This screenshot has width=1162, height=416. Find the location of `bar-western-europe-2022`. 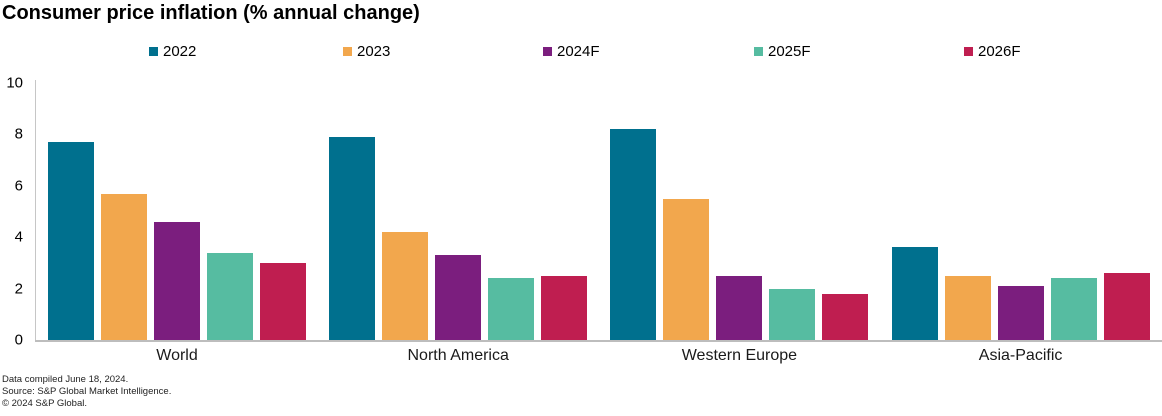

bar-western-europe-2022 is located at coordinates (633, 234).